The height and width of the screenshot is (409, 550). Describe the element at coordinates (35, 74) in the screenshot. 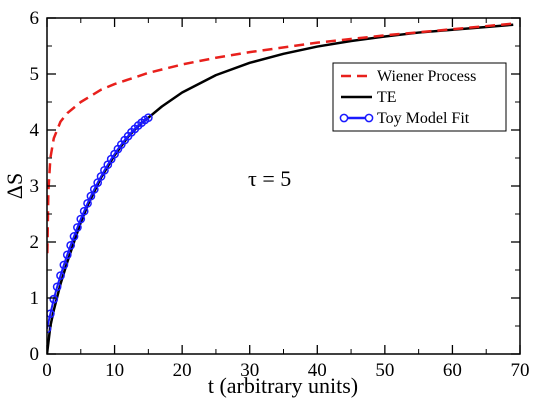

I see `y-tick-label: 5` at that location.